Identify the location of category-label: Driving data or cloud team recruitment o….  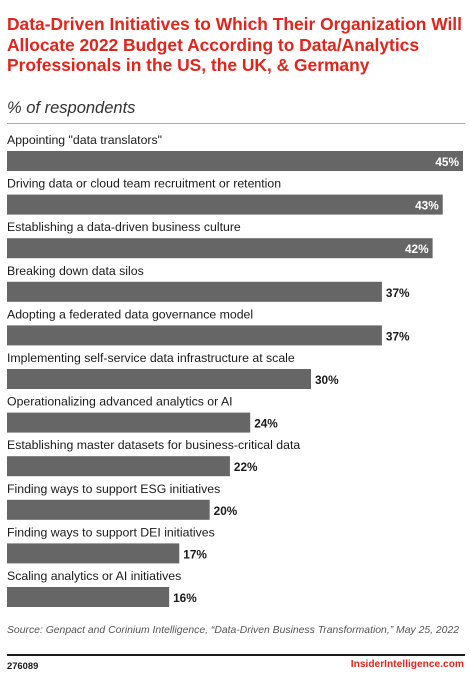
(144, 184).